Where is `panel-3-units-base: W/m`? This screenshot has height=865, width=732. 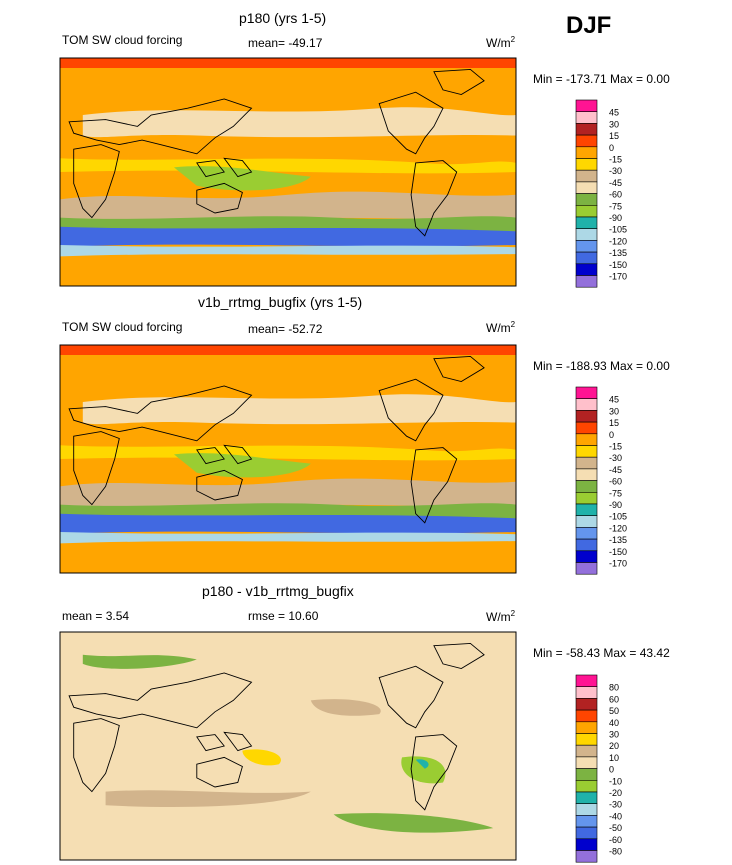 panel-3-units-base: W/m is located at coordinates (498, 617).